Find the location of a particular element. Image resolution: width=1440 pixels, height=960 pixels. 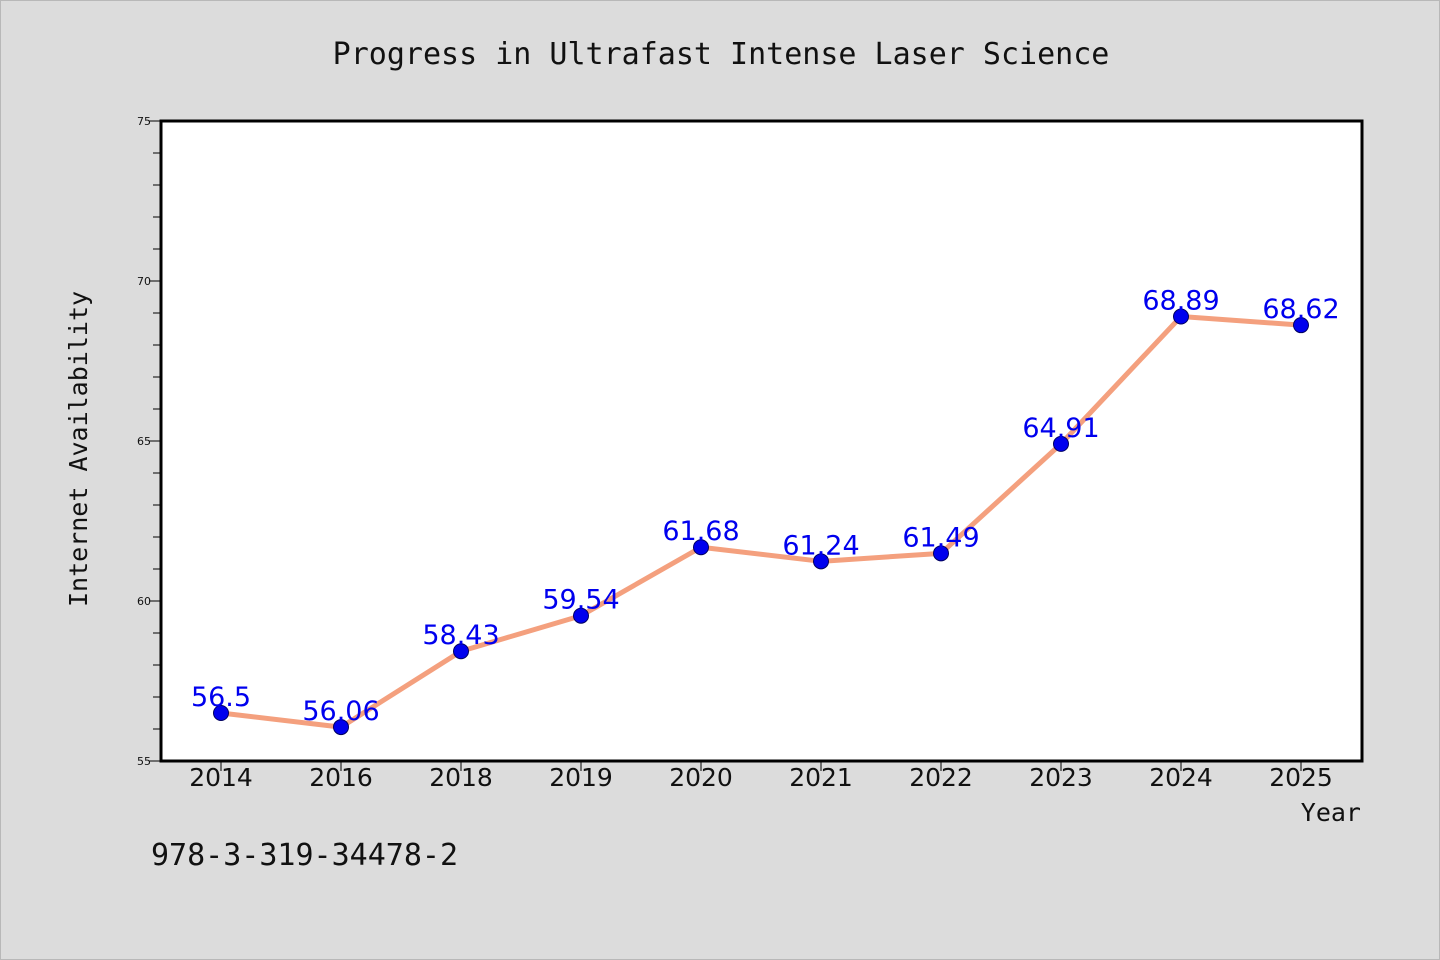

x-axis: 2014 2016 2018 2019 2020 2021 2022 2023 2024 2025 is located at coordinates (761, 776).